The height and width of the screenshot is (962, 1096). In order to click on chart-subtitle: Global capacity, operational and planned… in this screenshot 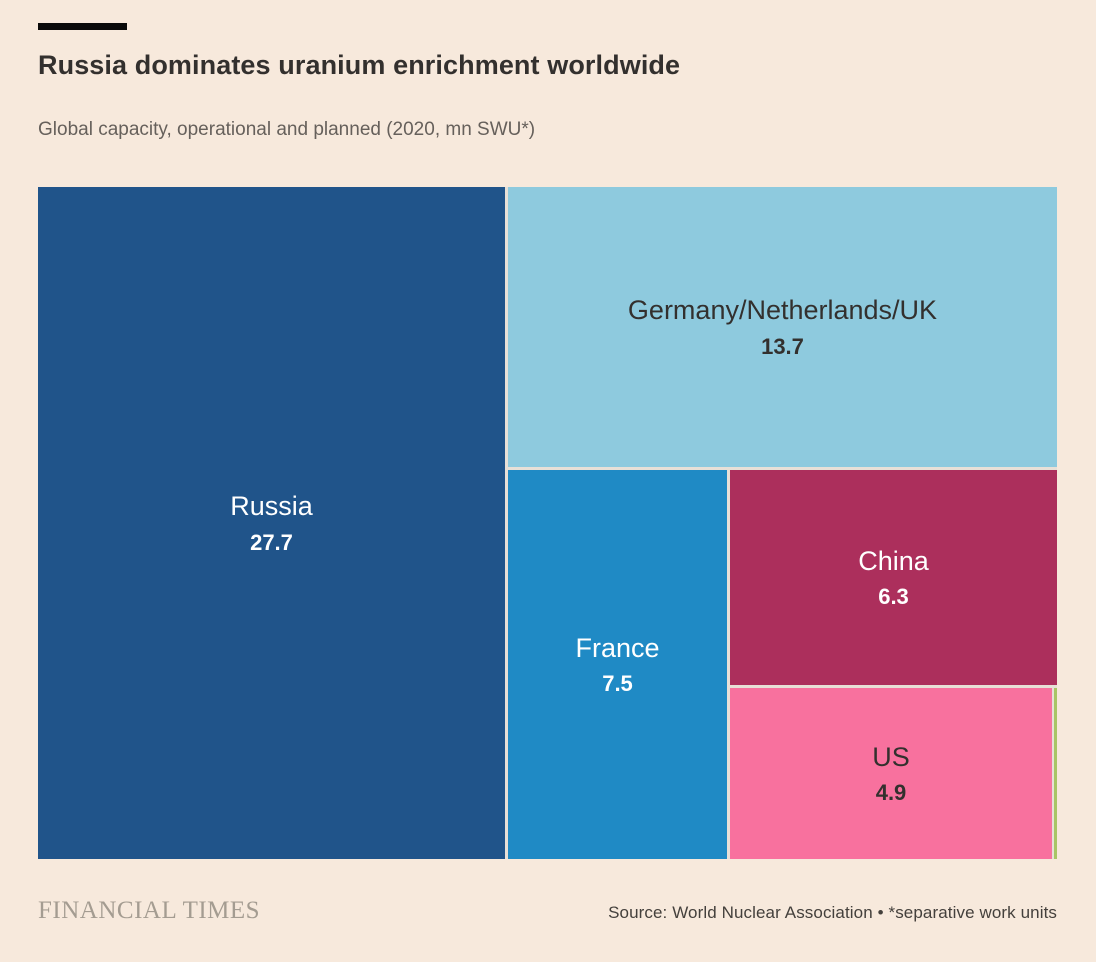, I will do `click(287, 129)`.